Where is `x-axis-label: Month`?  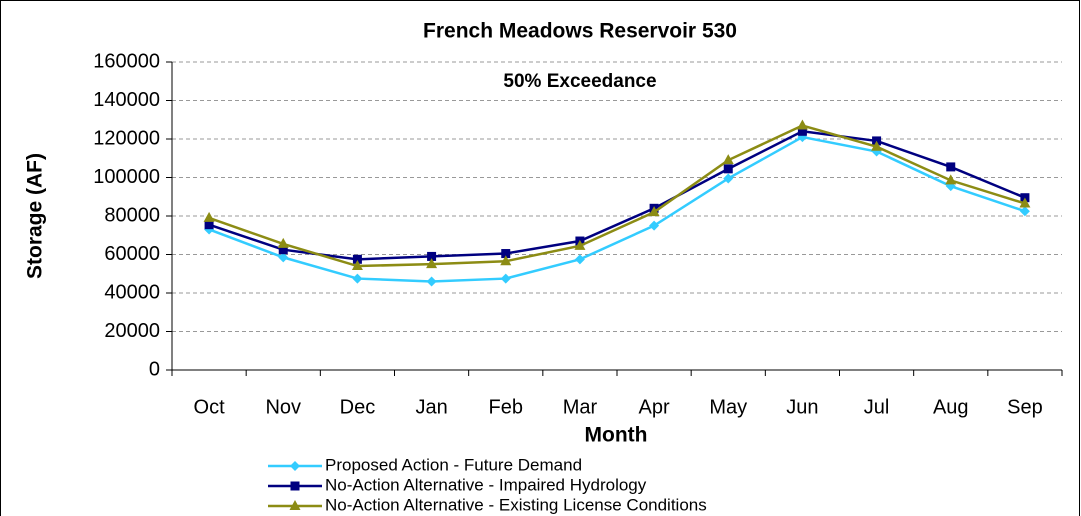 x-axis-label: Month is located at coordinates (616, 435).